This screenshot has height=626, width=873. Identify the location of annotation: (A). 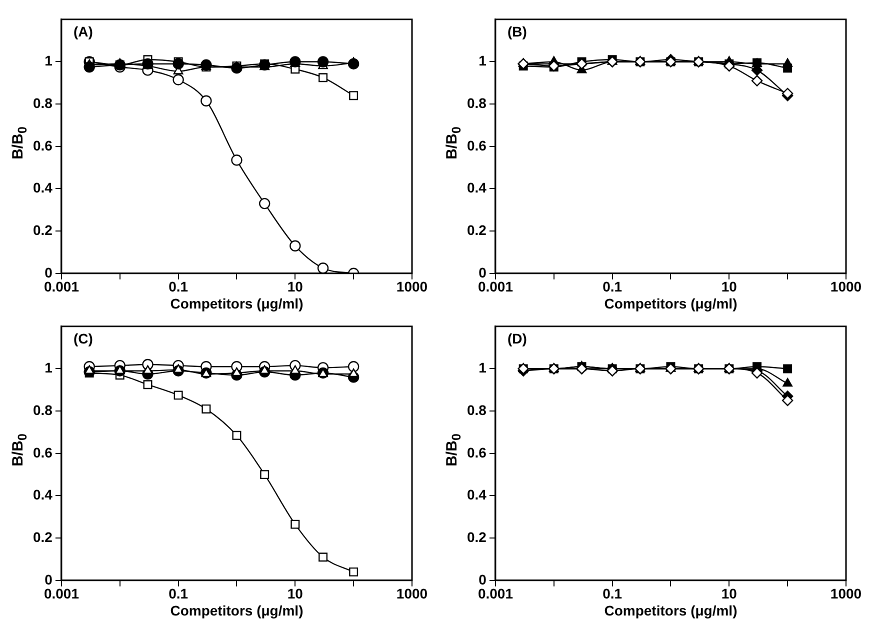
(83, 31).